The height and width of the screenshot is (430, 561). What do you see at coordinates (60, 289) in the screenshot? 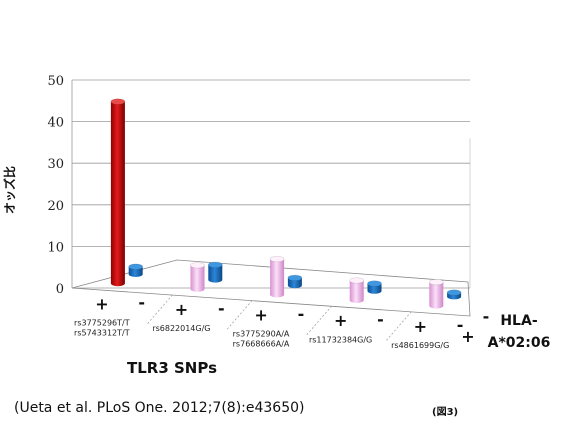
I see `y-tick-label: 0` at bounding box center [60, 289].